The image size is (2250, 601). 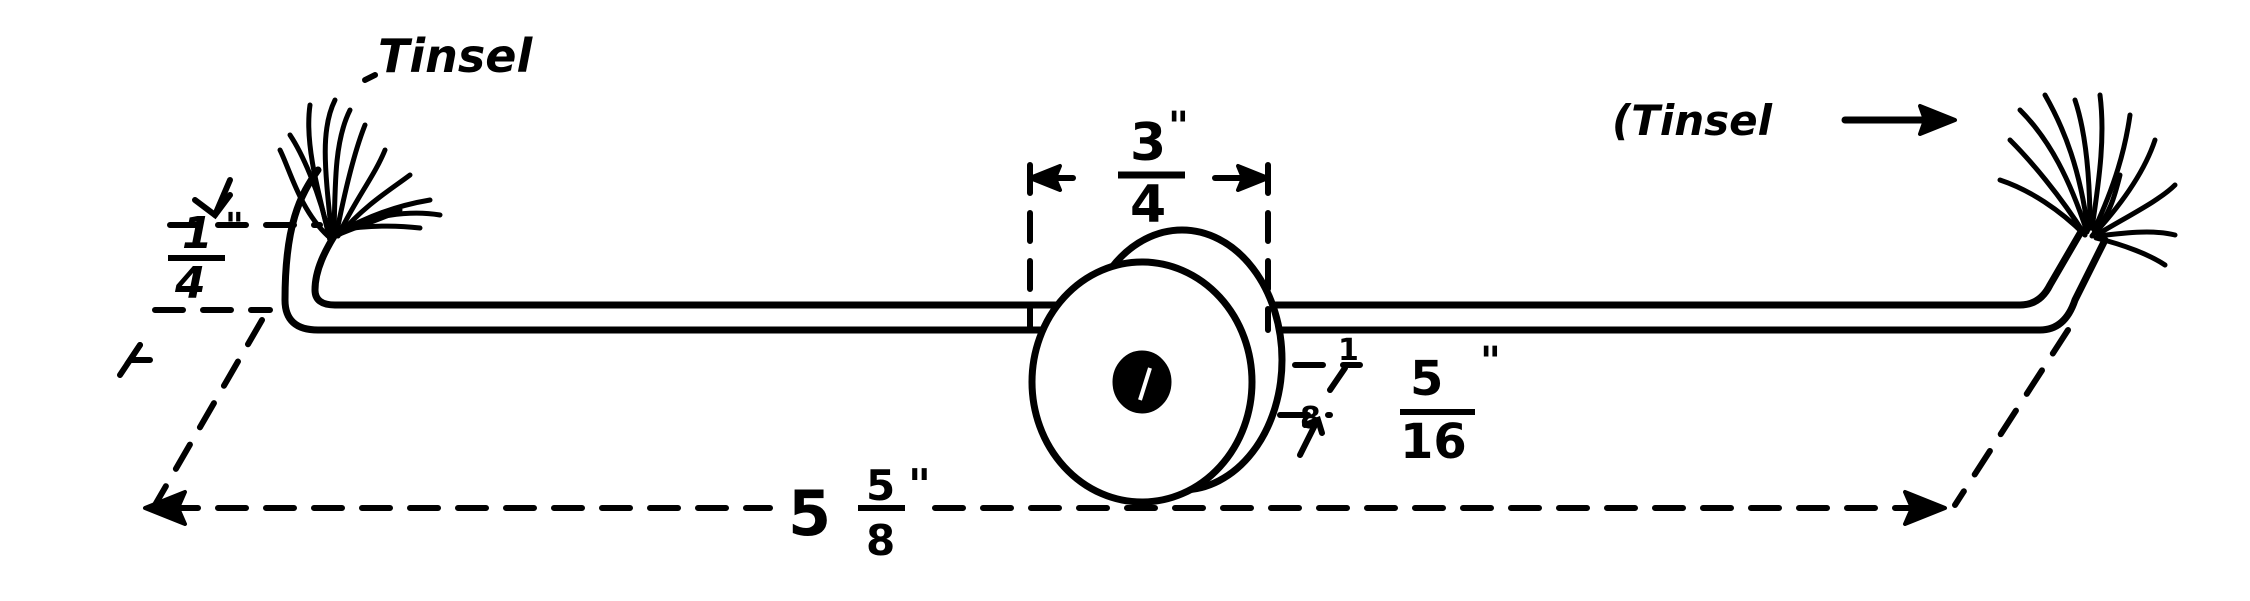 I want to click on end-height-numerator: 1, so click(x=197, y=233).